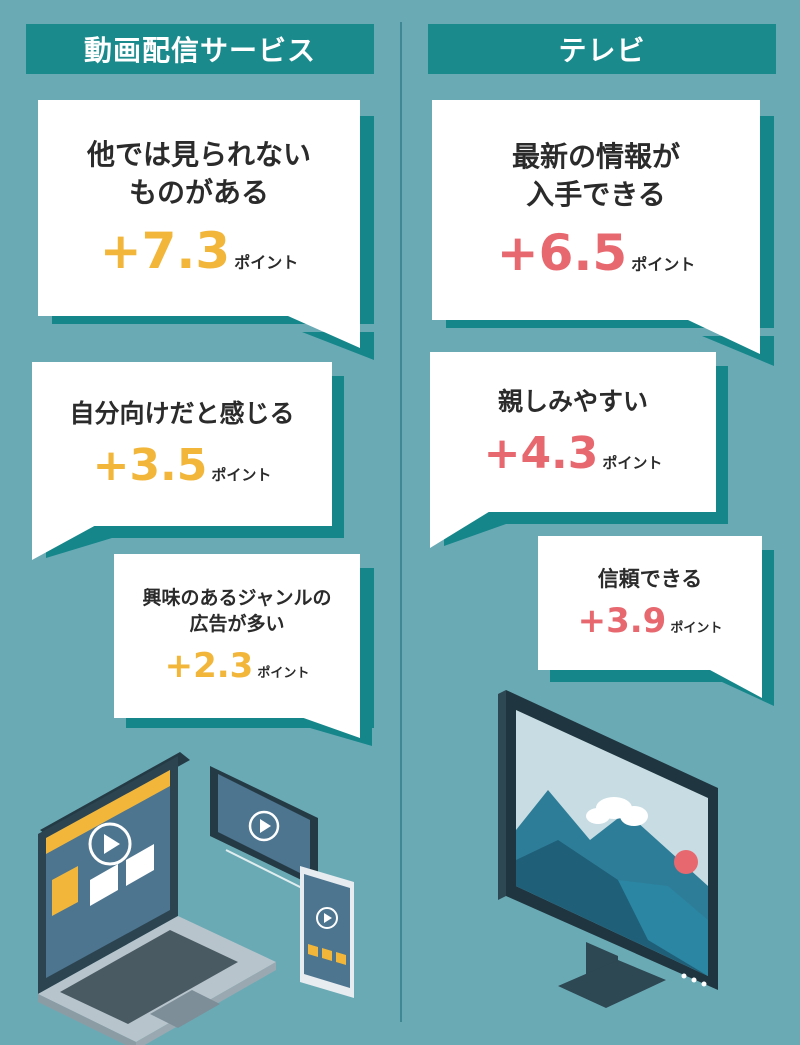 The width and height of the screenshot is (800, 1045). I want to click on video-item-2-unit: ポイント, so click(241, 475).